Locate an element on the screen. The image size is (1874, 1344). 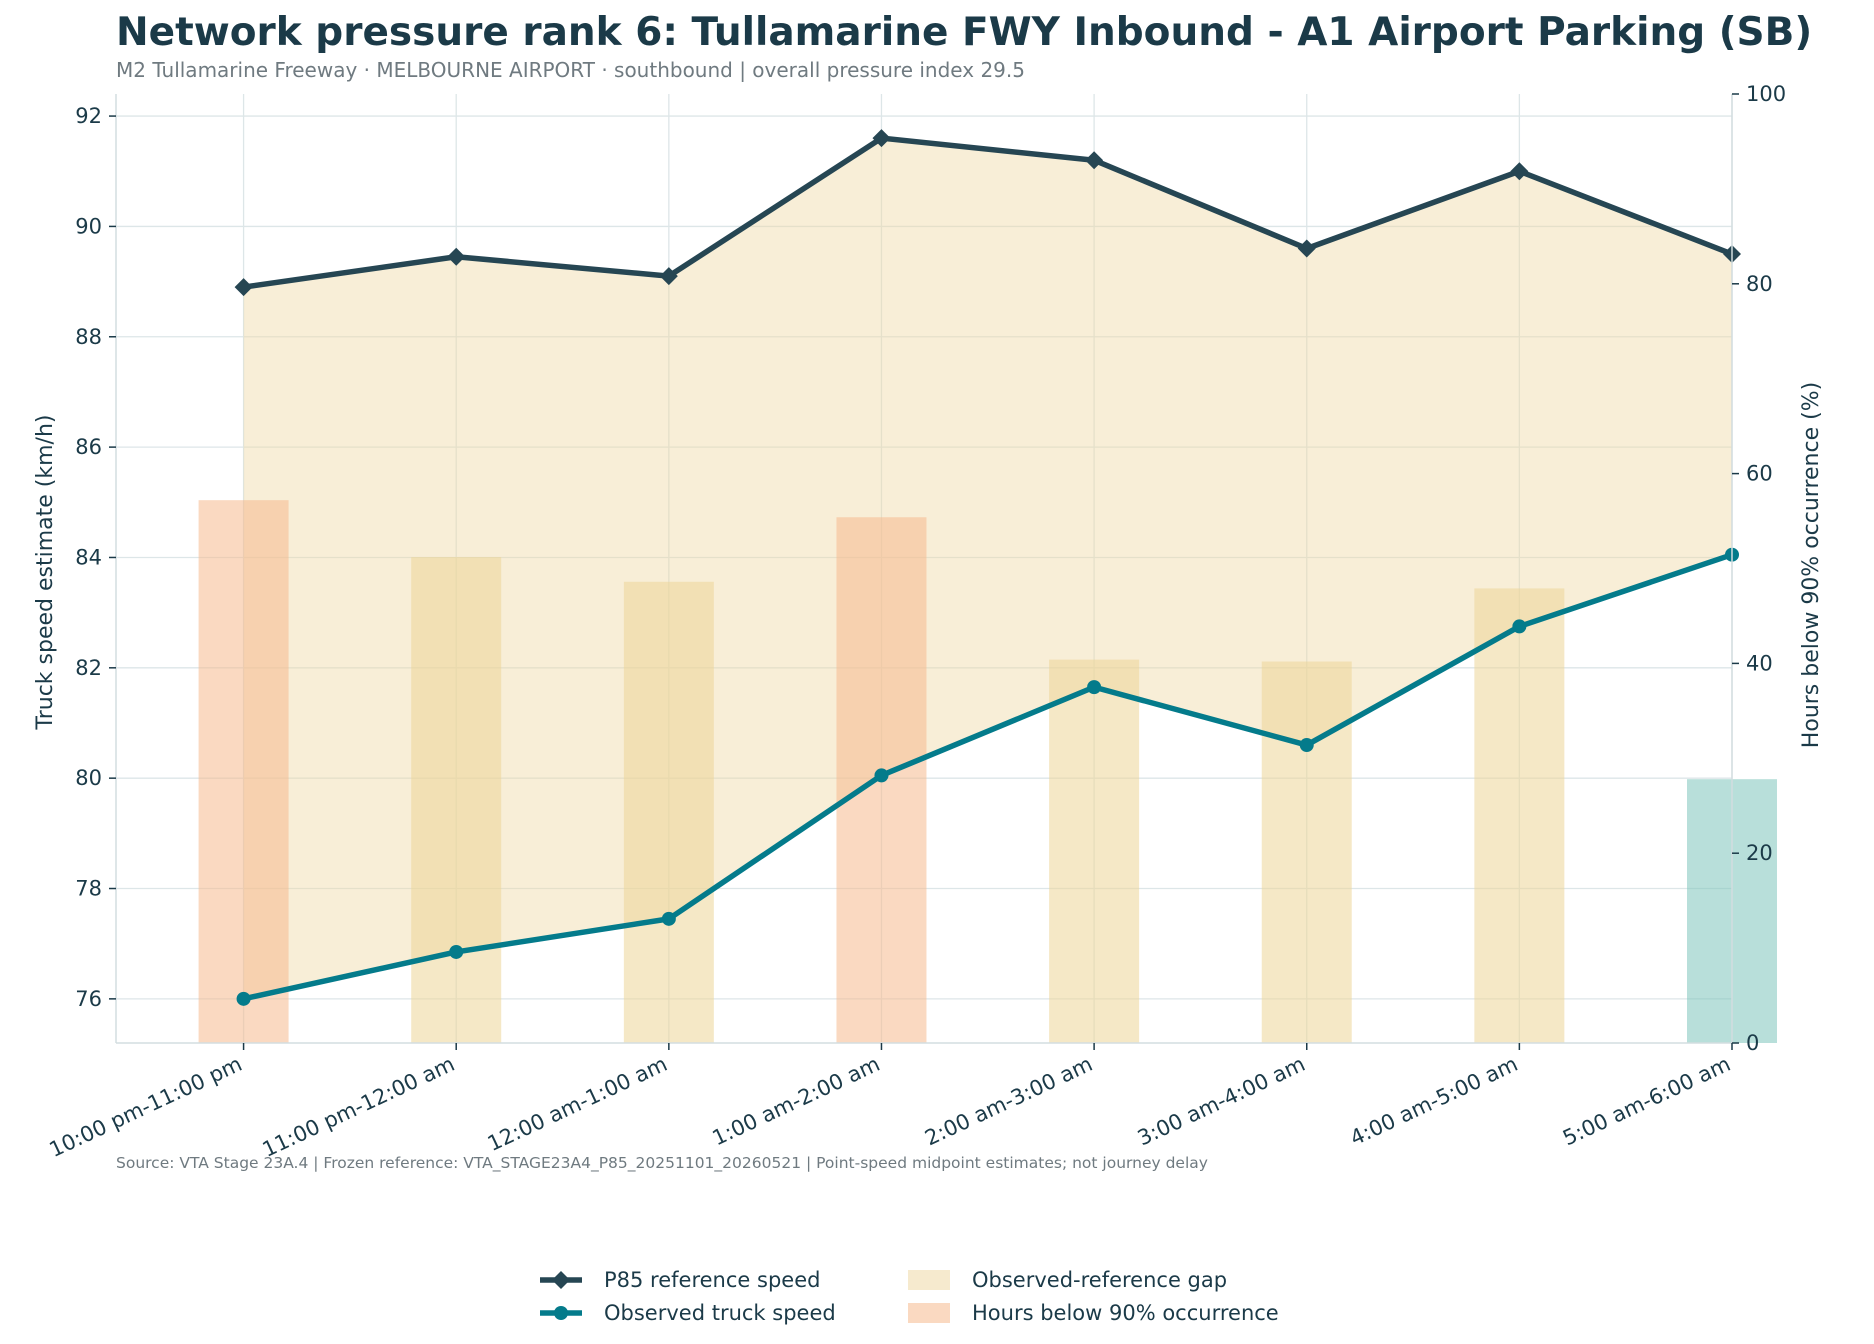
legend-label: Observed-reference gap is located at coordinates (1099, 1280).